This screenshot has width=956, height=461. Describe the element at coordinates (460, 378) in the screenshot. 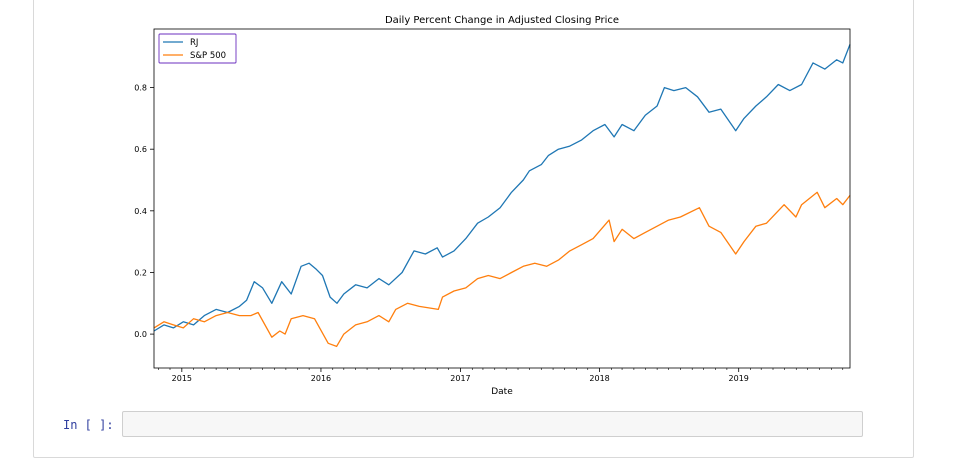

I see `x-tick-label: 2017` at that location.